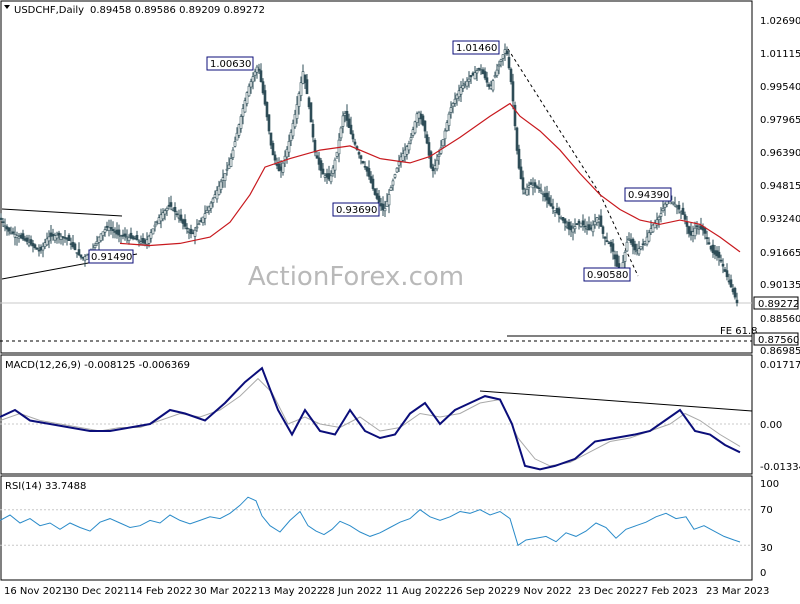  What do you see at coordinates (7, 7) in the screenshot?
I see `chevron-down-icon` at bounding box center [7, 7].